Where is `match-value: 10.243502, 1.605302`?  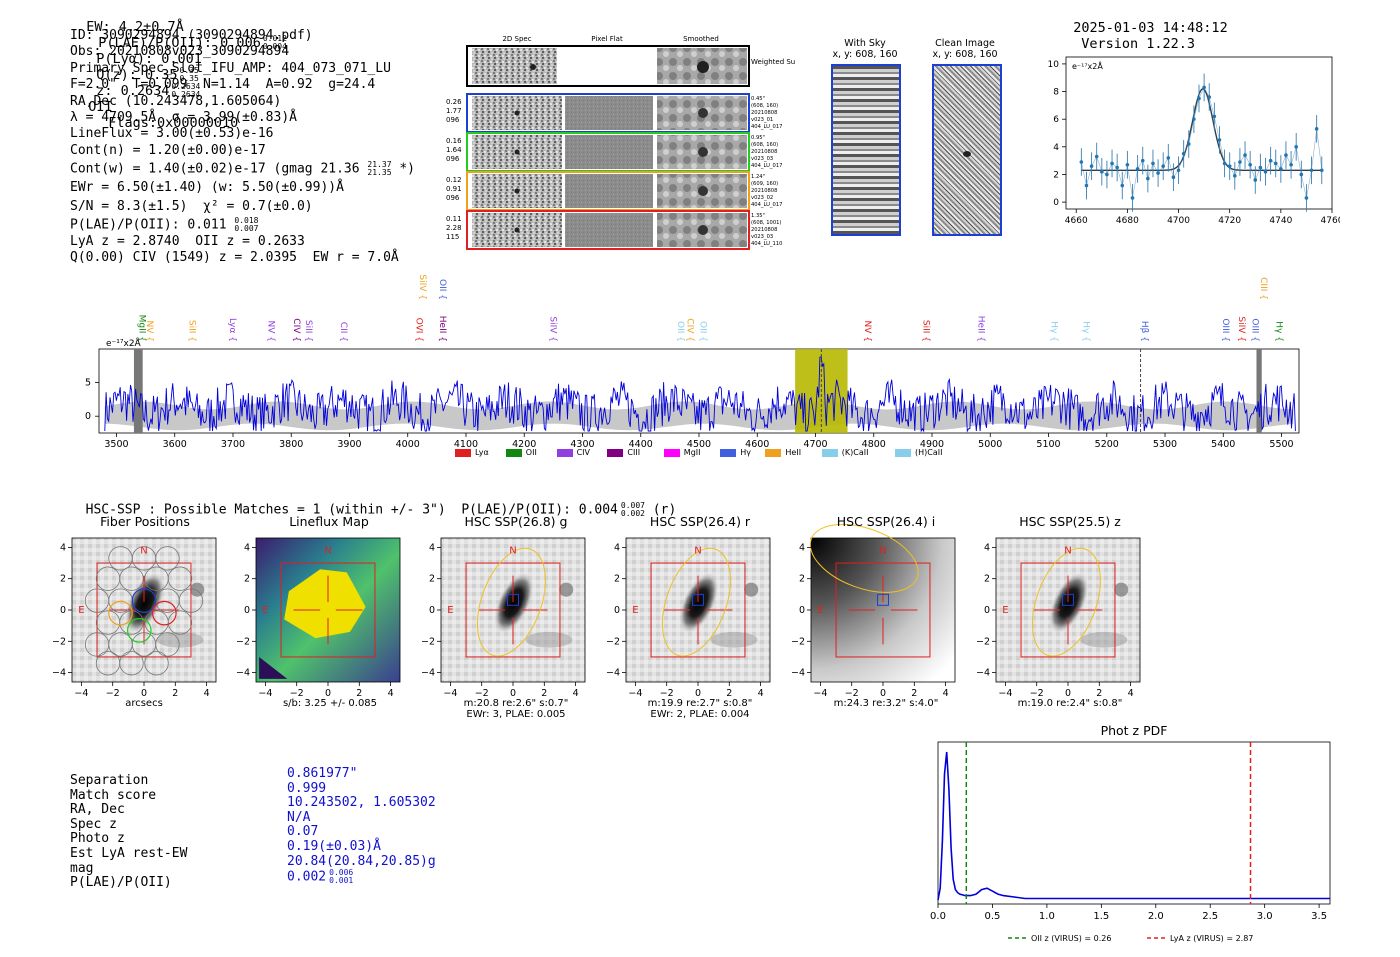
match-value: 10.243502, 1.605302 is located at coordinates (361, 803).